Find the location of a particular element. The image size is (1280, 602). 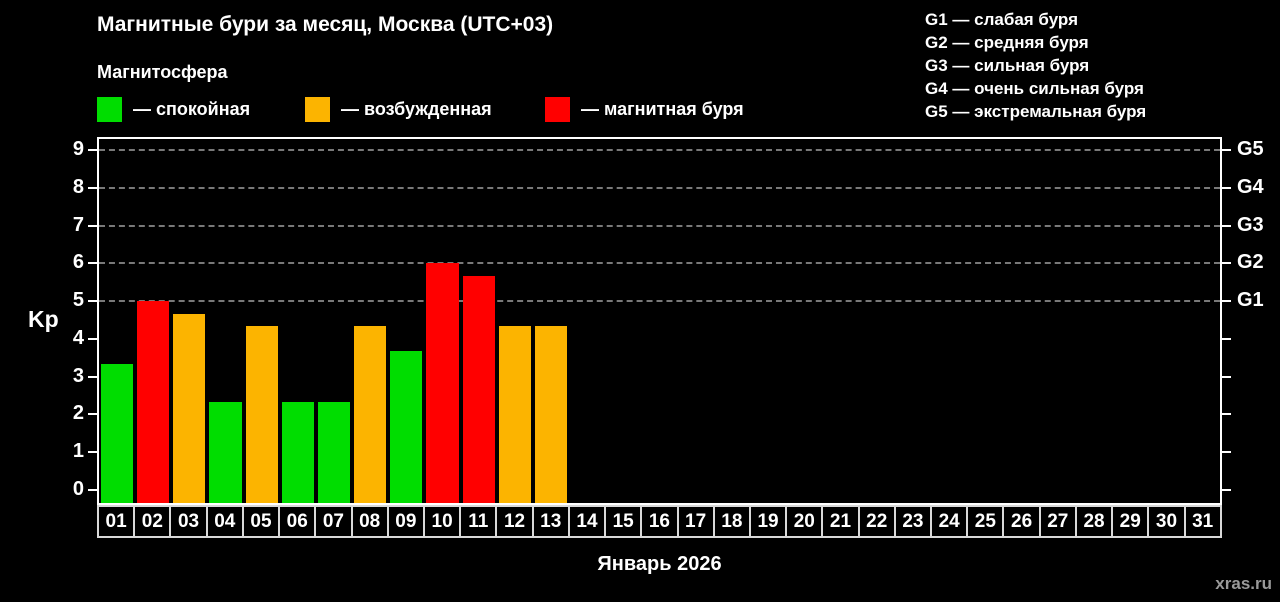

day-cell-20: 20 is located at coordinates (803, 521).